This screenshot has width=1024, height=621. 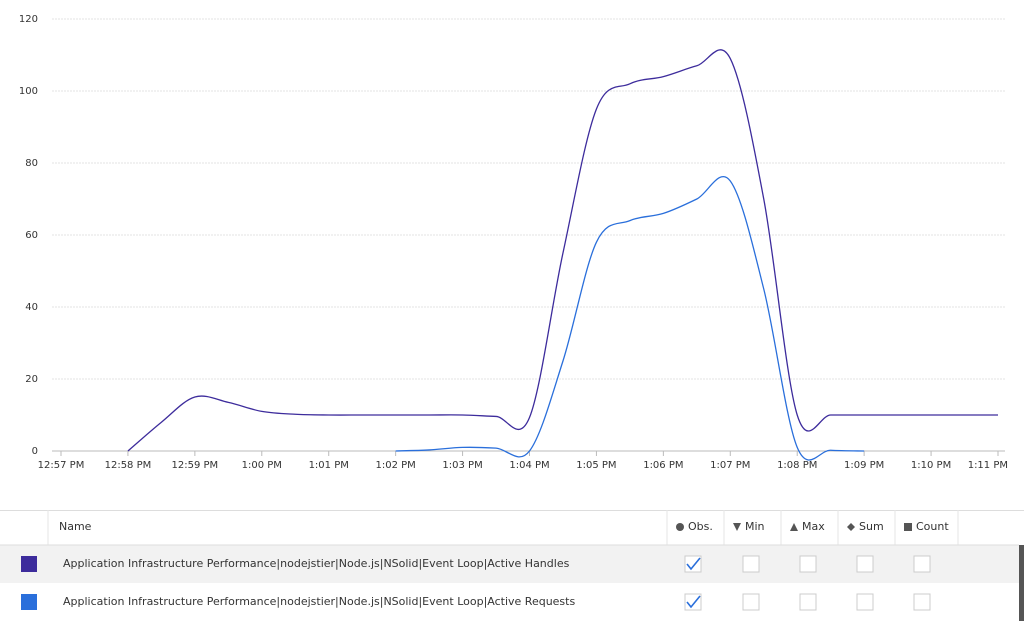 I want to click on x-tick-label: 1:07 PM, so click(x=730, y=465).